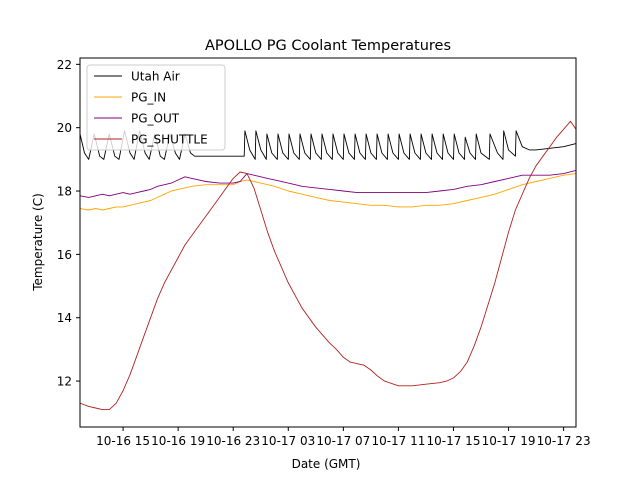 The image size is (640, 480). Describe the element at coordinates (169, 140) in the screenshot. I see `legend-label: PG_SHUTTLE` at that location.